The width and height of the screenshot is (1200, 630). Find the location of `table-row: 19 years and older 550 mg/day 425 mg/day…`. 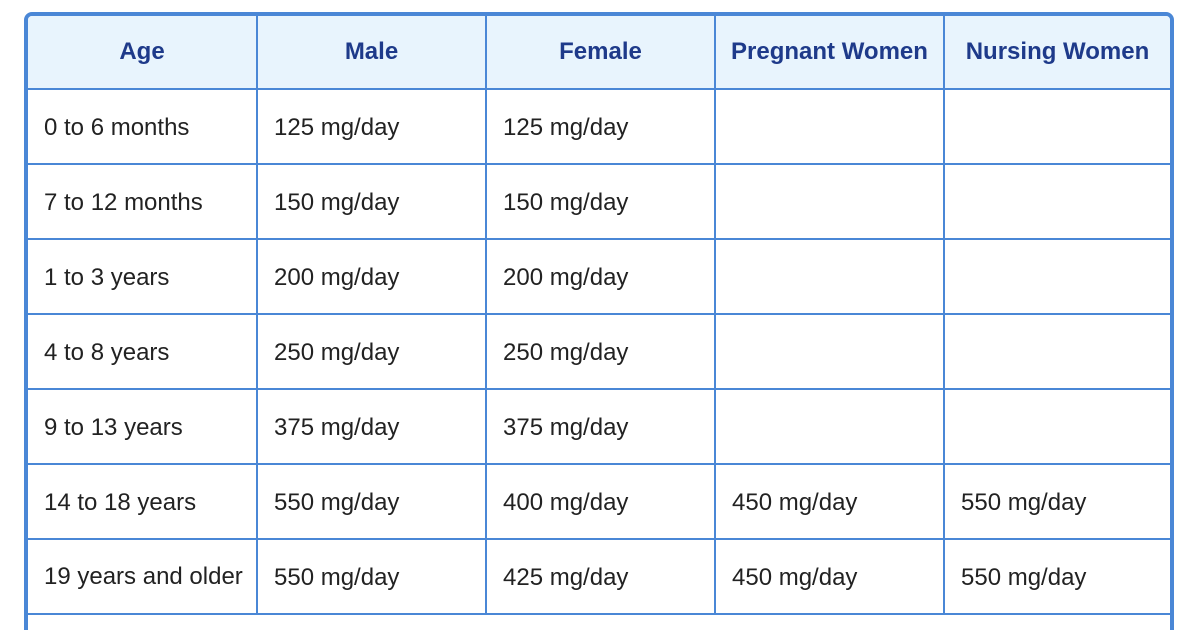

table-row: 19 years and older 550 mg/day 425 mg/day… is located at coordinates (599, 576).